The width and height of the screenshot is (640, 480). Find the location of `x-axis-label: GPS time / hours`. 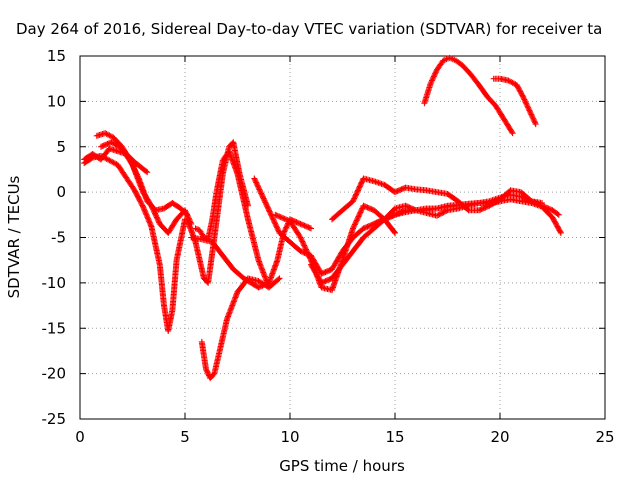

x-axis-label: GPS time / hours is located at coordinates (342, 466).